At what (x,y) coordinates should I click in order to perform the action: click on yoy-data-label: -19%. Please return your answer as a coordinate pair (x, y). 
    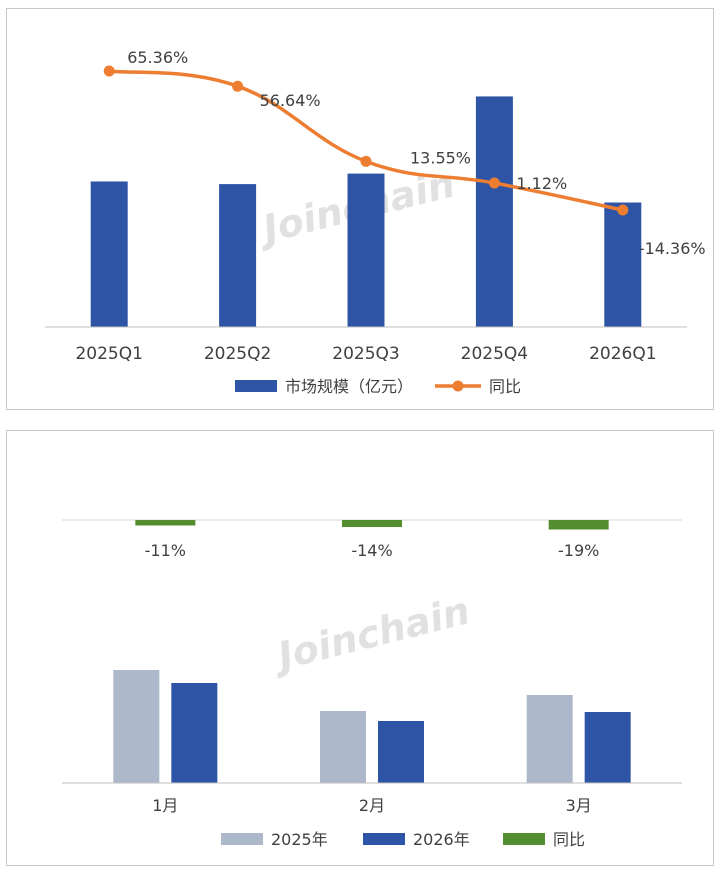
    Looking at the image, I should click on (578, 550).